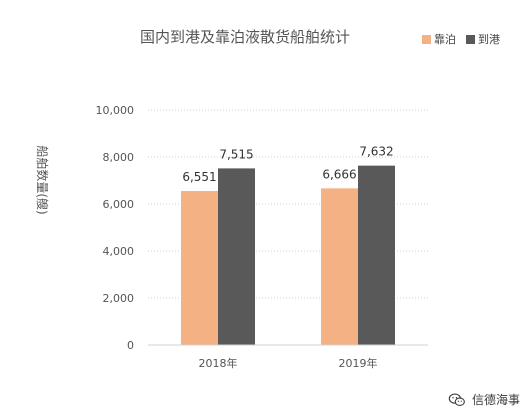  I want to click on y-tick-labels: 0 2,000 4,000 6,000 8,000 10,000, so click(115, 228).